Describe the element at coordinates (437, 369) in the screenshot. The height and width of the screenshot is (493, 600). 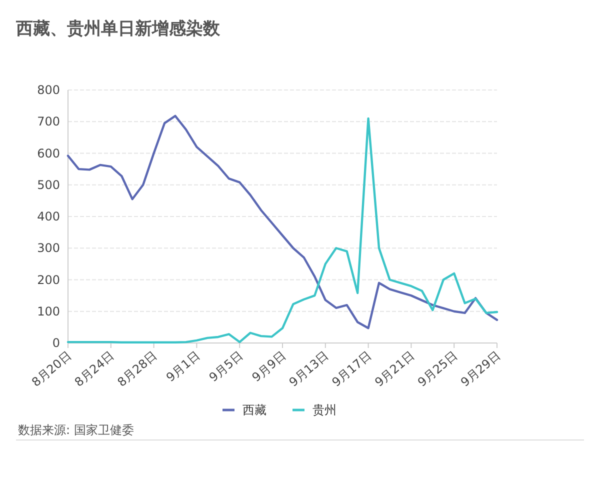
I see `x-tick-label: 9月25日` at that location.